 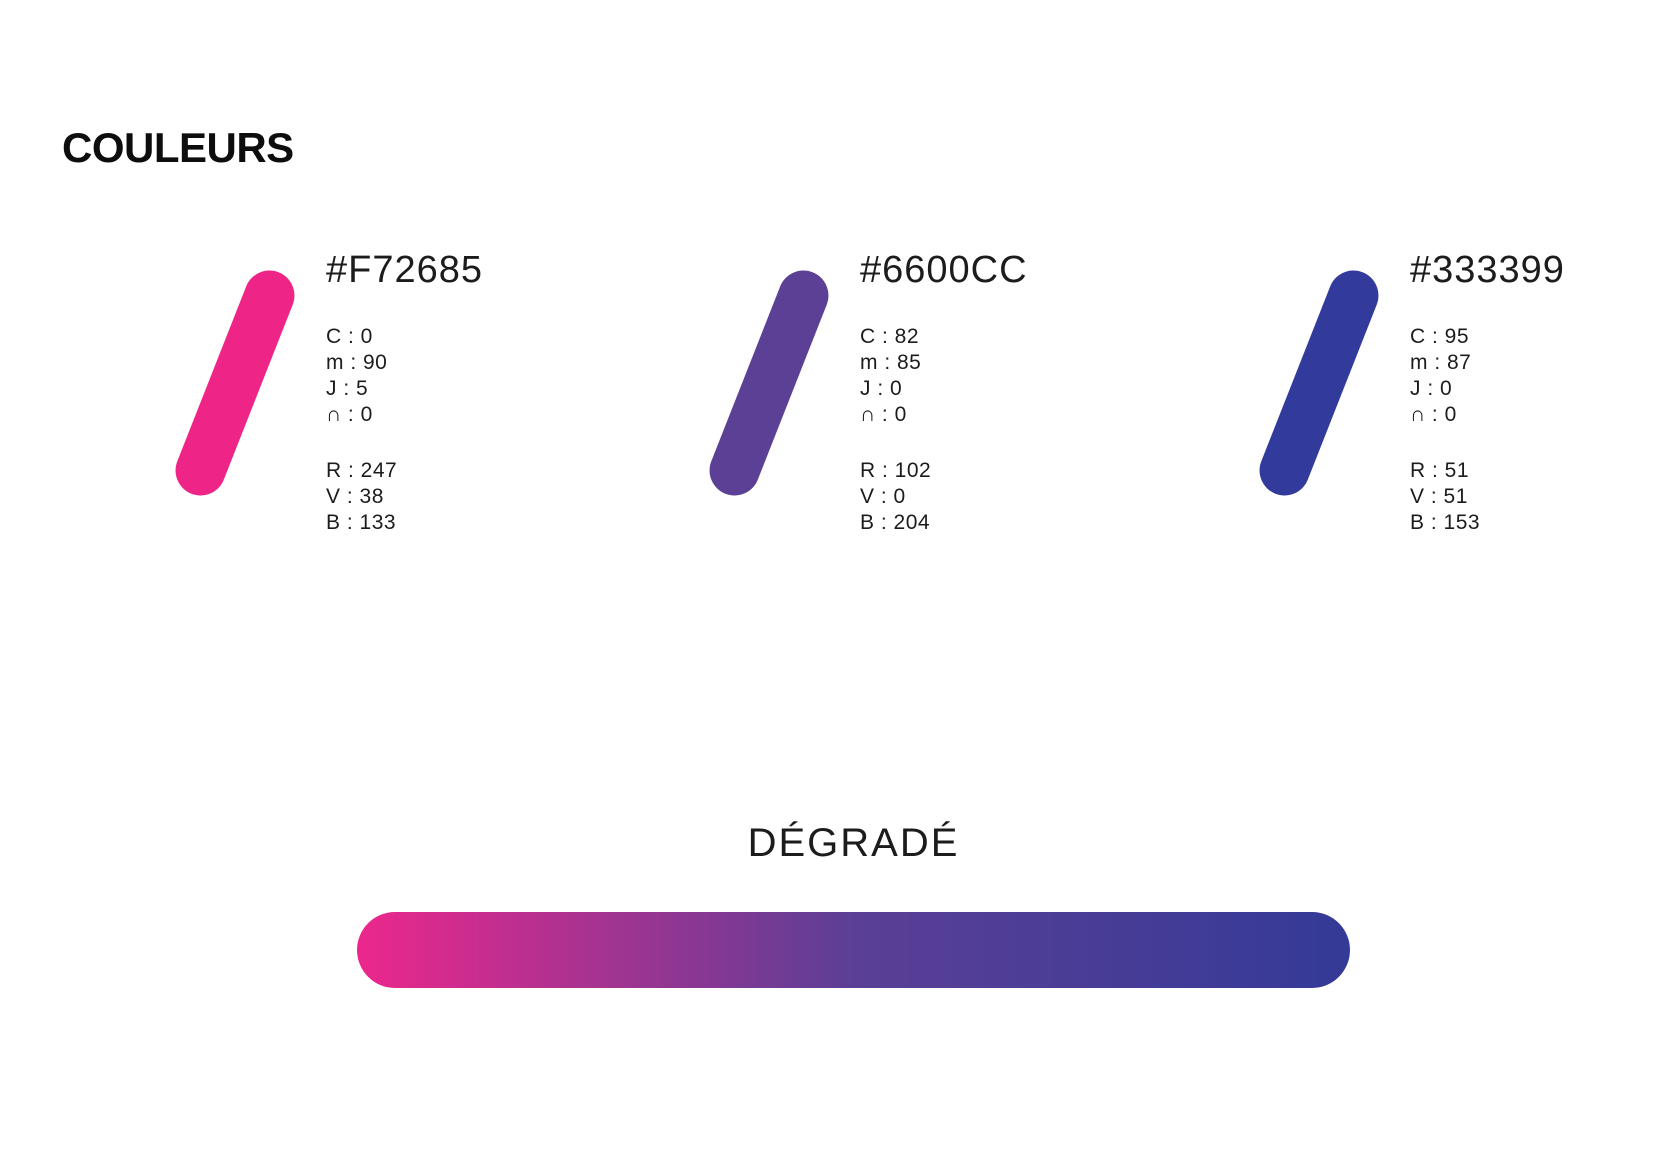 I want to click on cmyk-c-line: C : 0, so click(x=349, y=336).